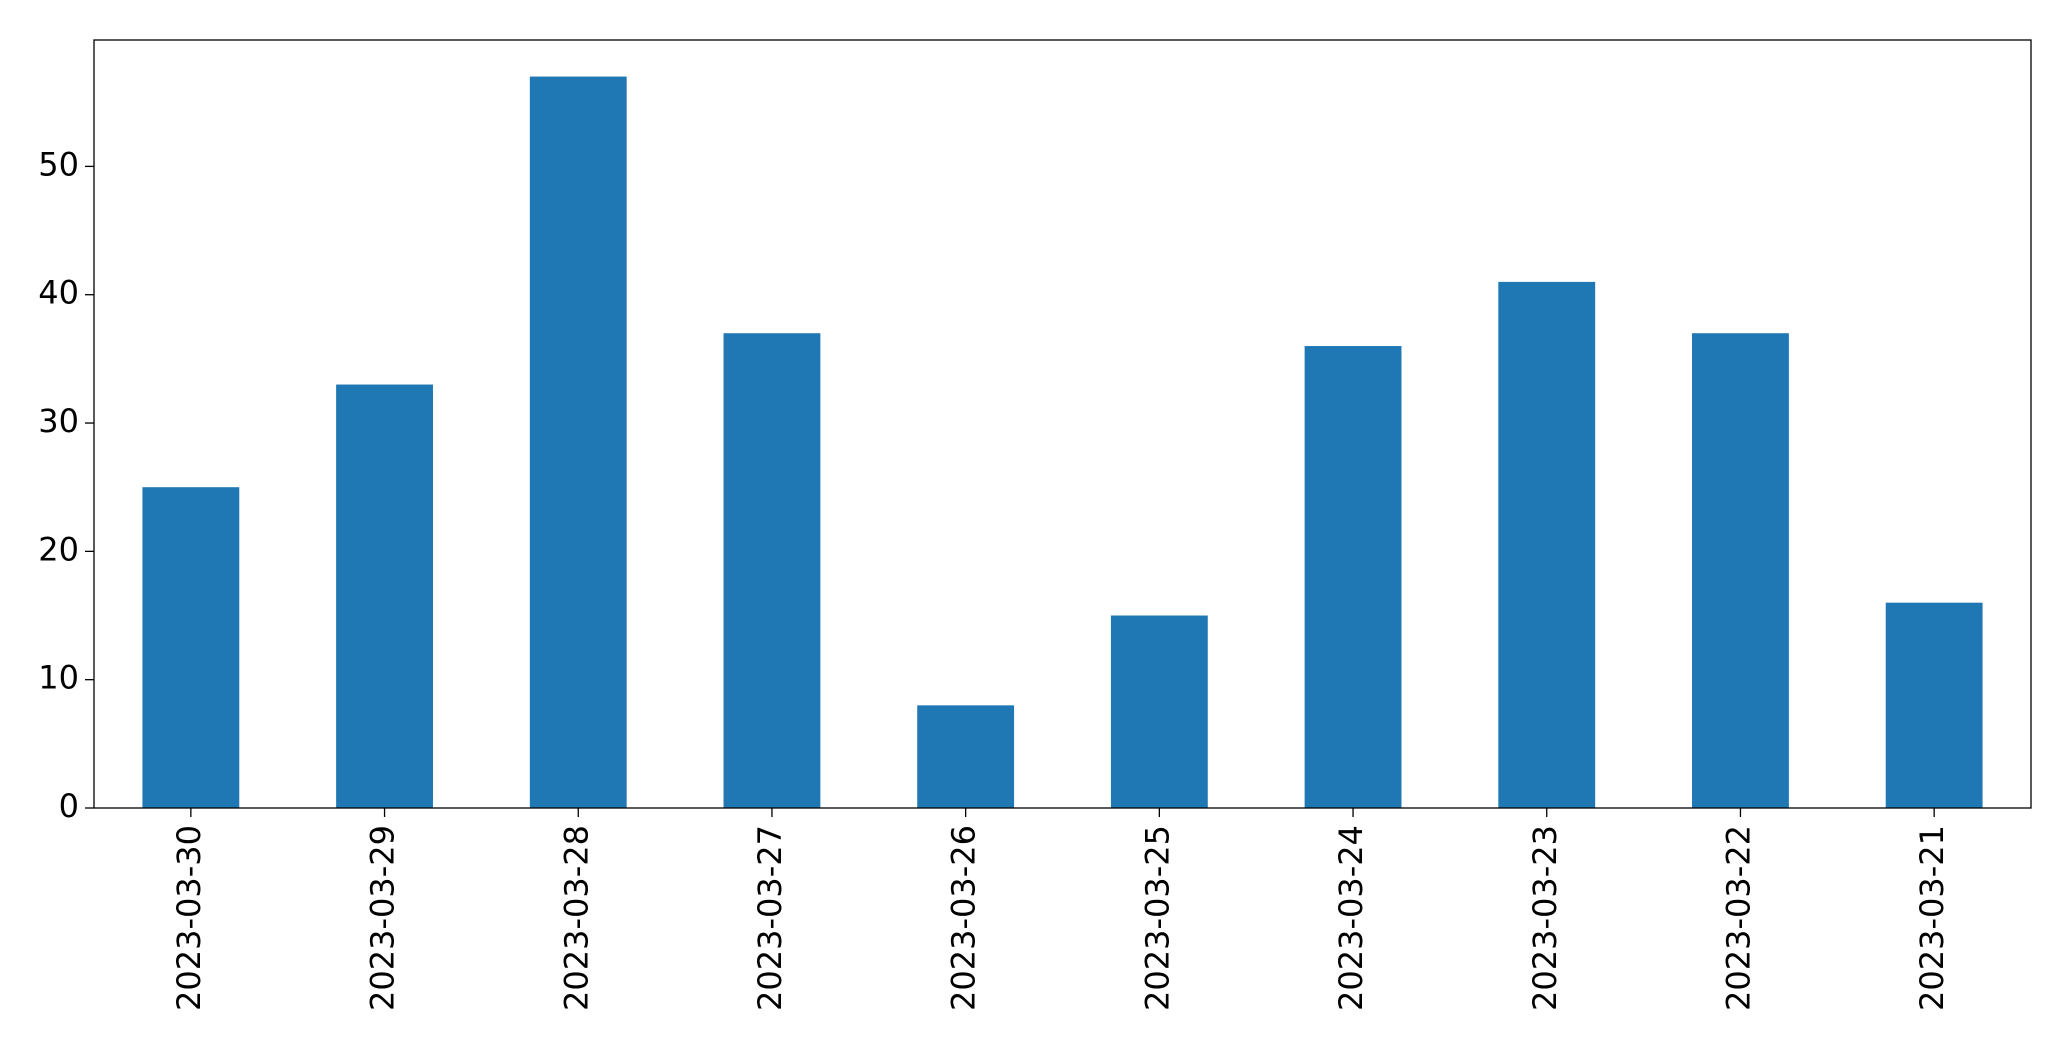 The width and height of the screenshot is (2071, 1061). I want to click on y-tick-label: 30, so click(58, 421).